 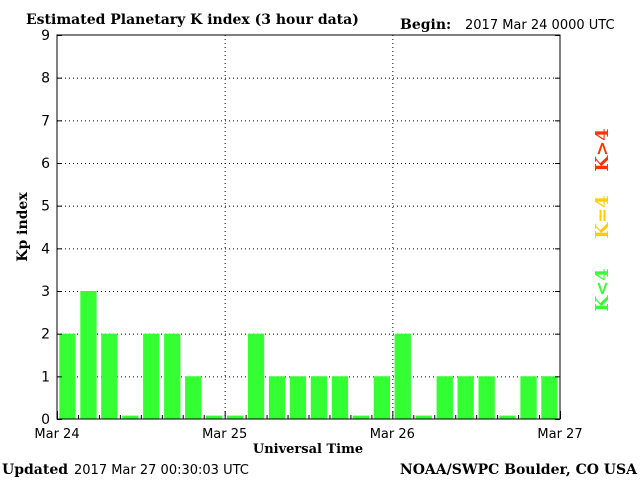 I want to click on x-tick-label: Mar 26, so click(x=392, y=434).